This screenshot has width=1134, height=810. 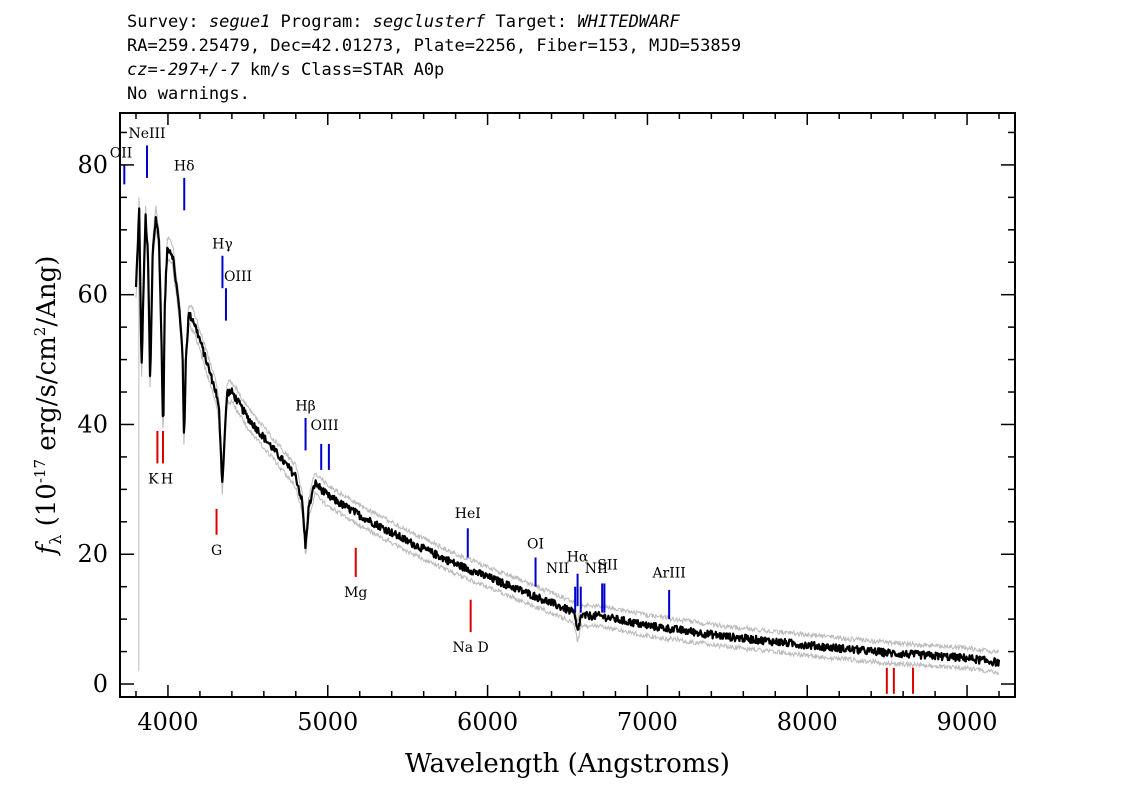 What do you see at coordinates (167, 722) in the screenshot?
I see `x-tick-label: 4000` at bounding box center [167, 722].